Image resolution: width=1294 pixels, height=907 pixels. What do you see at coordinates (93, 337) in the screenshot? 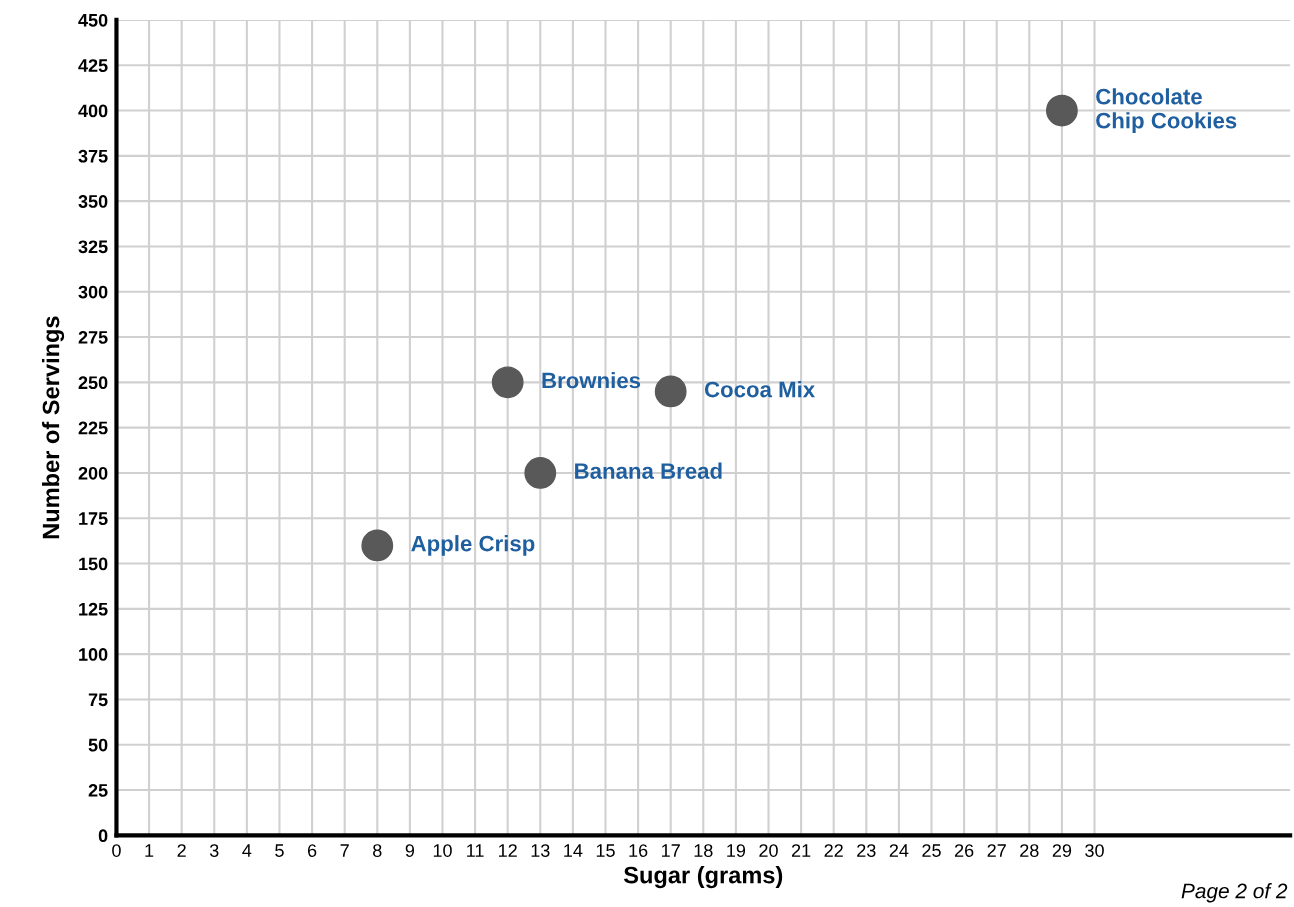
I see `y-tick-label: 275` at bounding box center [93, 337].